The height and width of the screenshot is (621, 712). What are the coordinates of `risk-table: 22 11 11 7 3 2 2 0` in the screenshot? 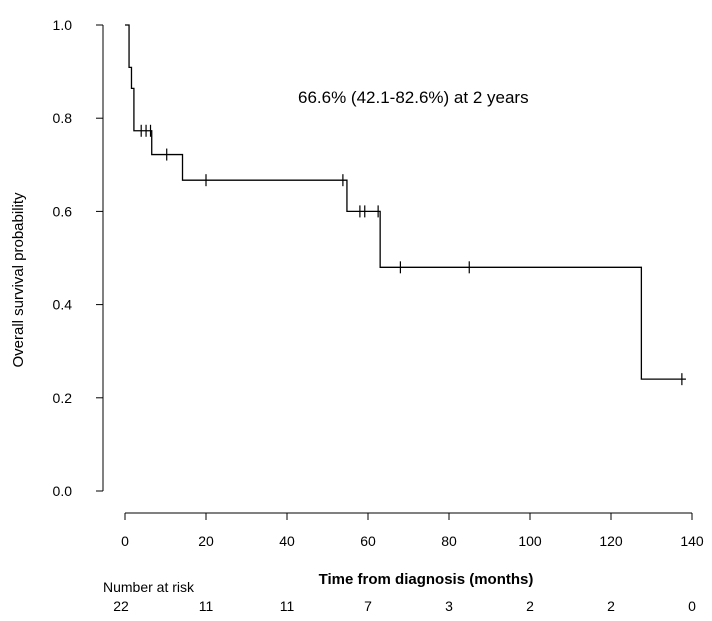 It's located at (404, 606).